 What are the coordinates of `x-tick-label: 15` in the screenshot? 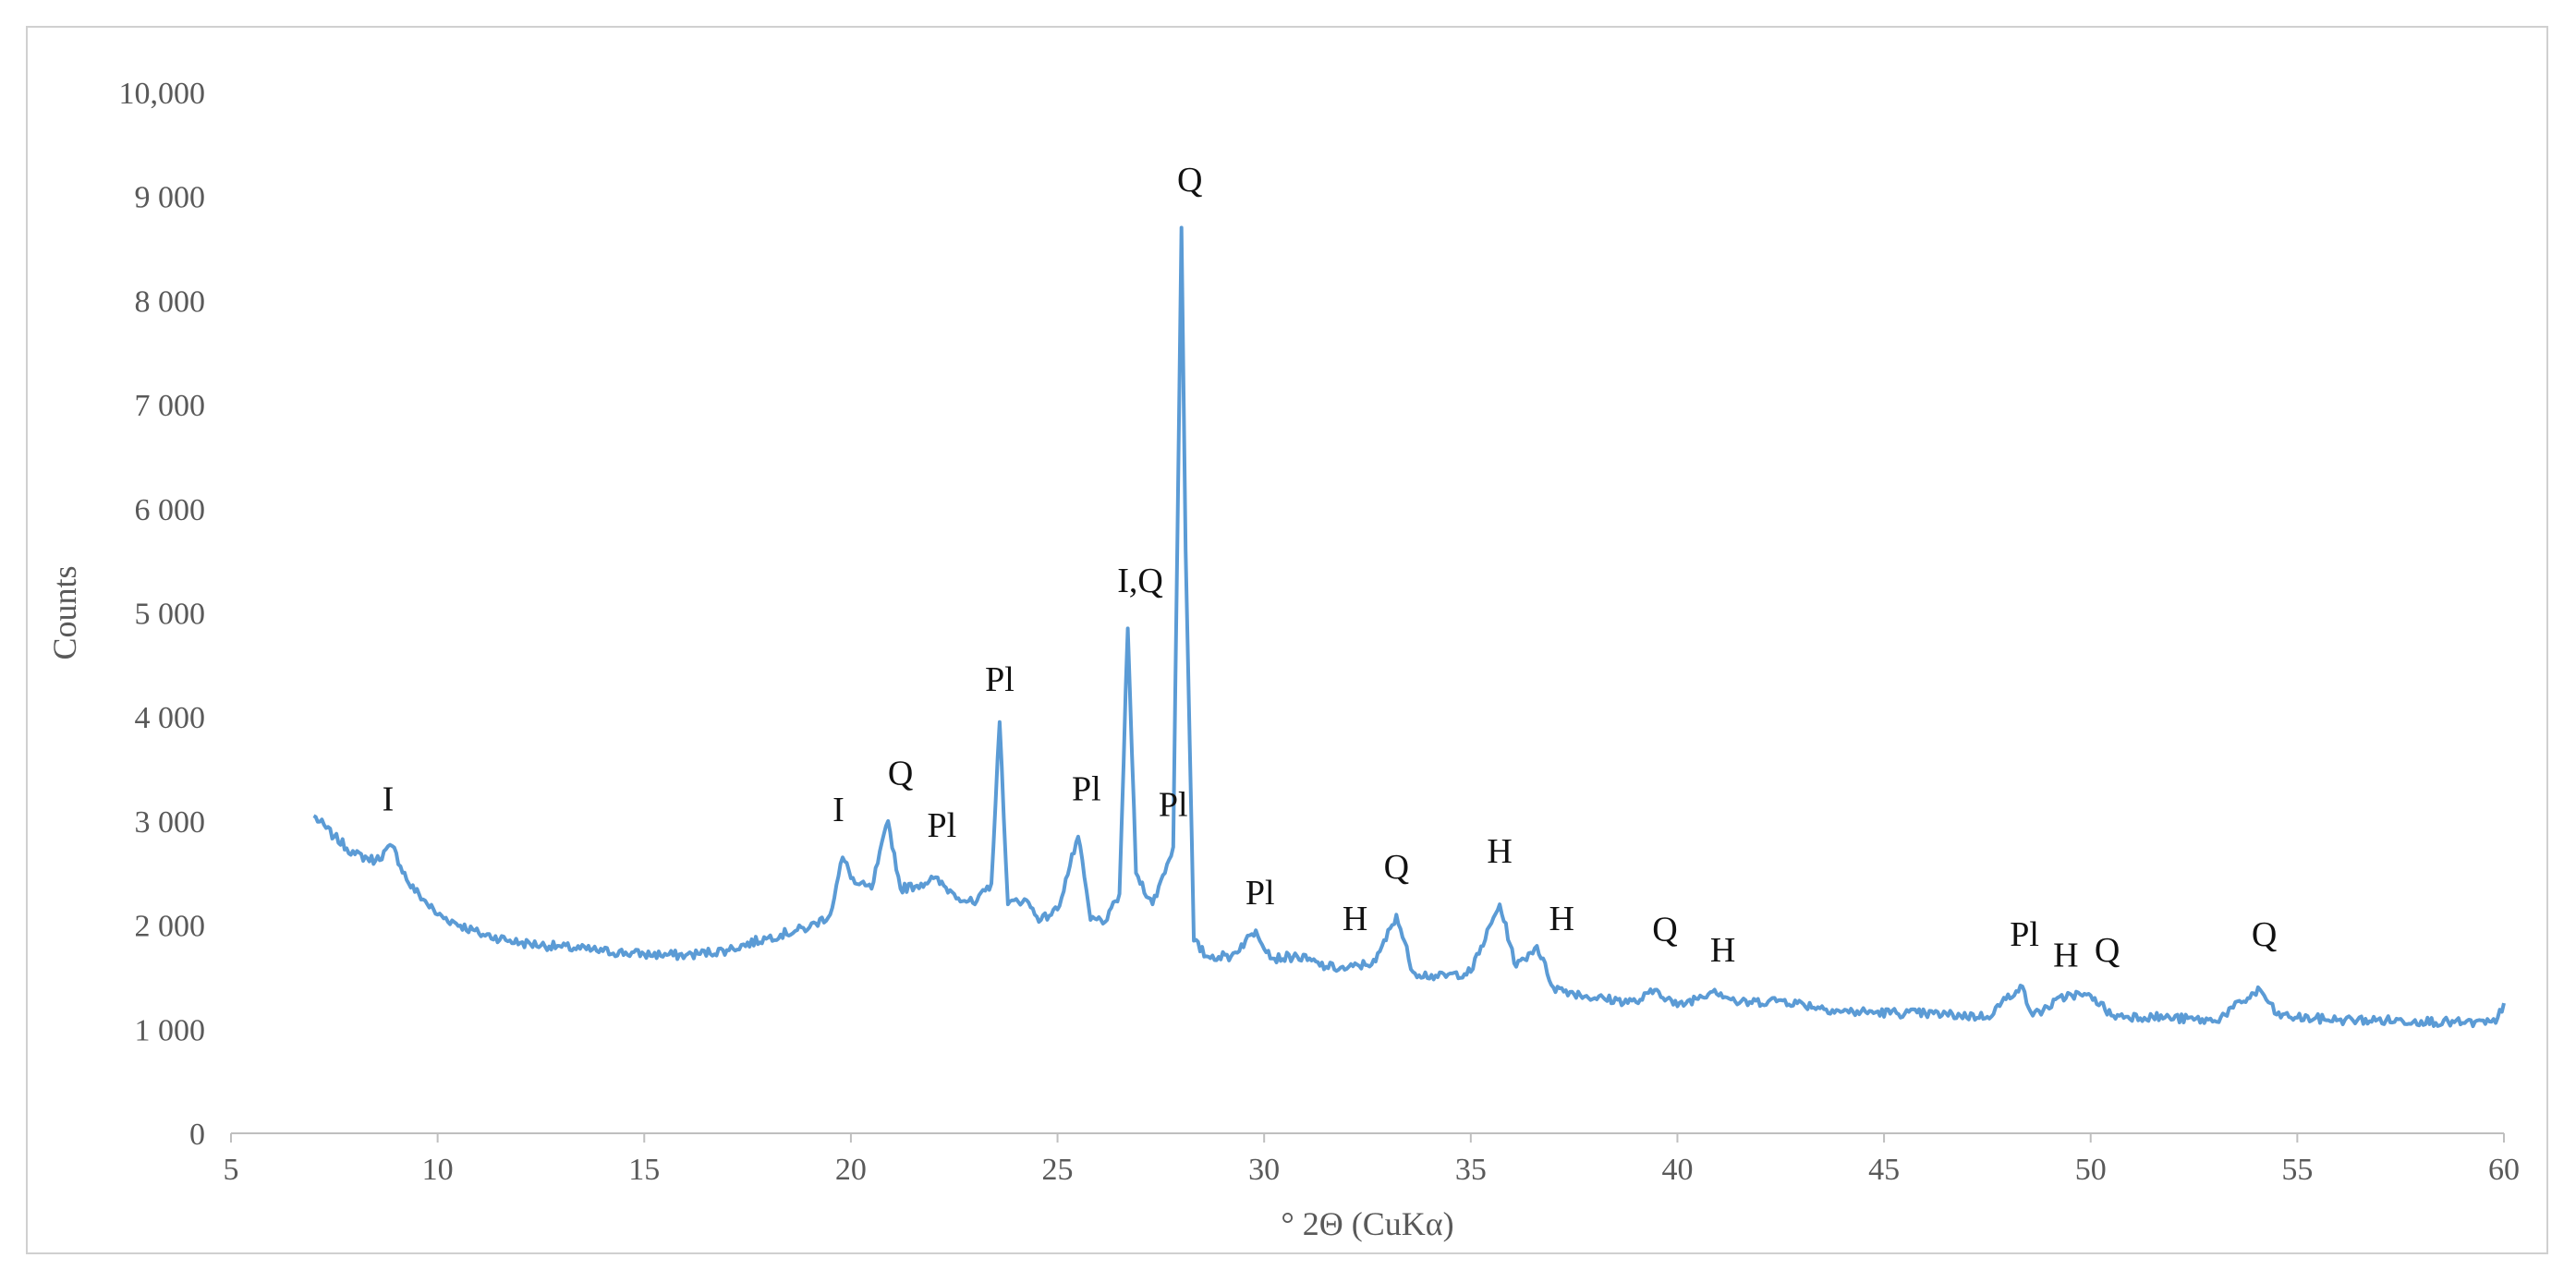 It's located at (644, 1170).